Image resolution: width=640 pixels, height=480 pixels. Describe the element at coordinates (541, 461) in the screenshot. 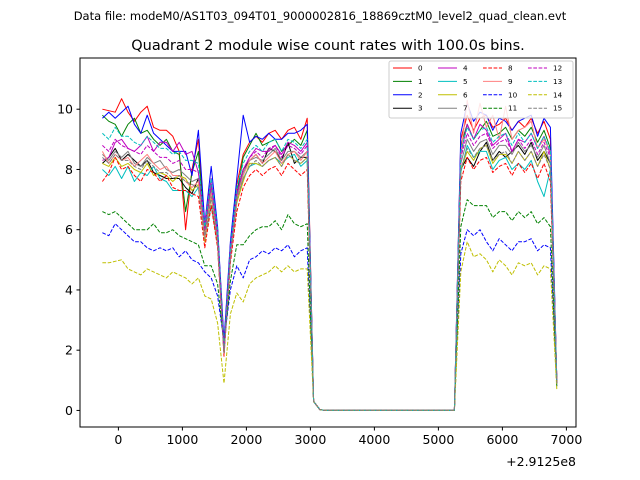

I see `x-offset-label: +2.9125e8` at that location.